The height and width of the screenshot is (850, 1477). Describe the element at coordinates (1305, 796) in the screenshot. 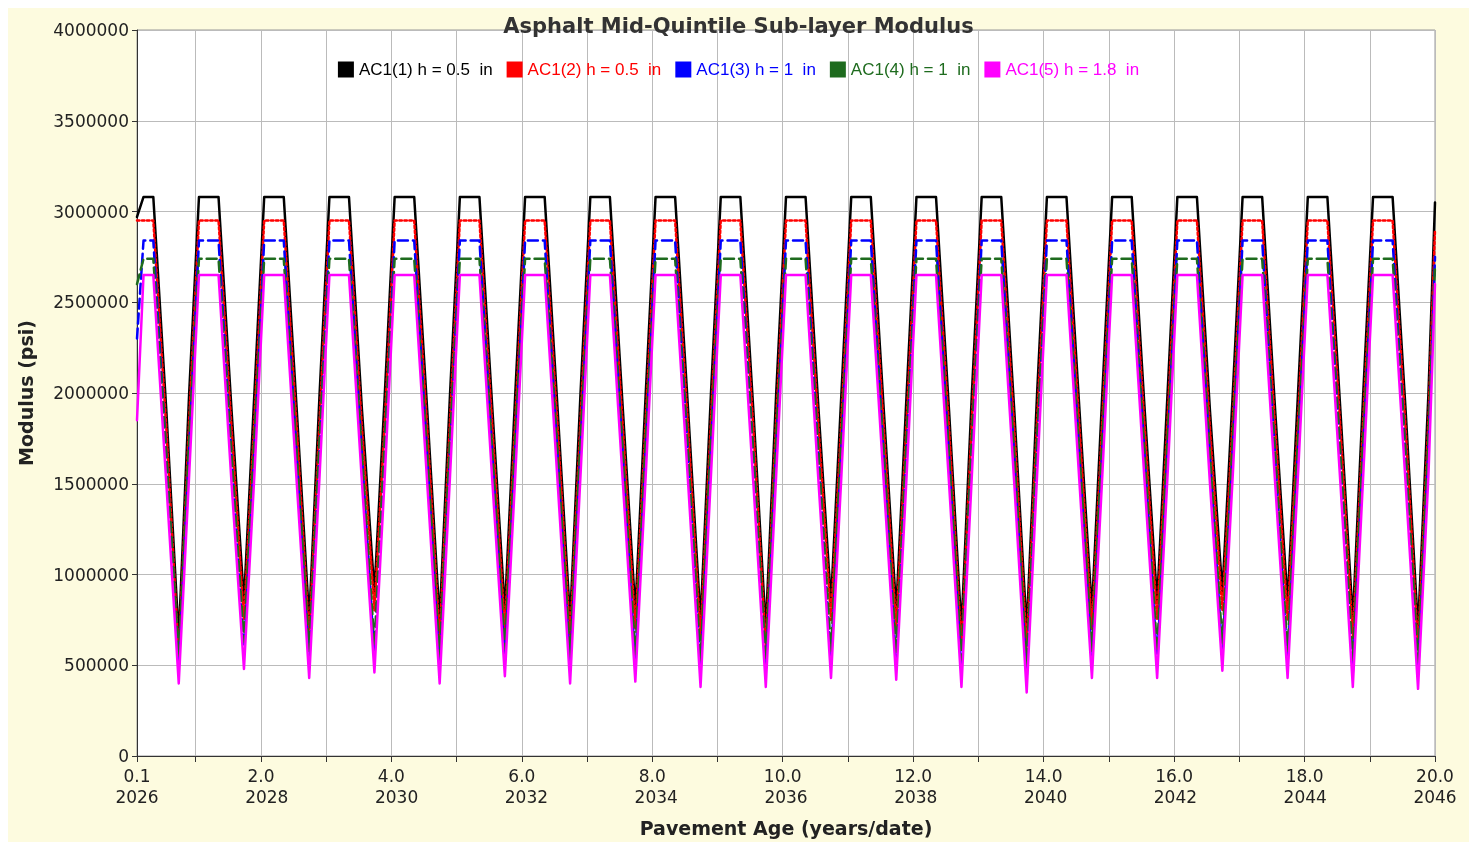

I see `x2-tick-label: 2044` at that location.